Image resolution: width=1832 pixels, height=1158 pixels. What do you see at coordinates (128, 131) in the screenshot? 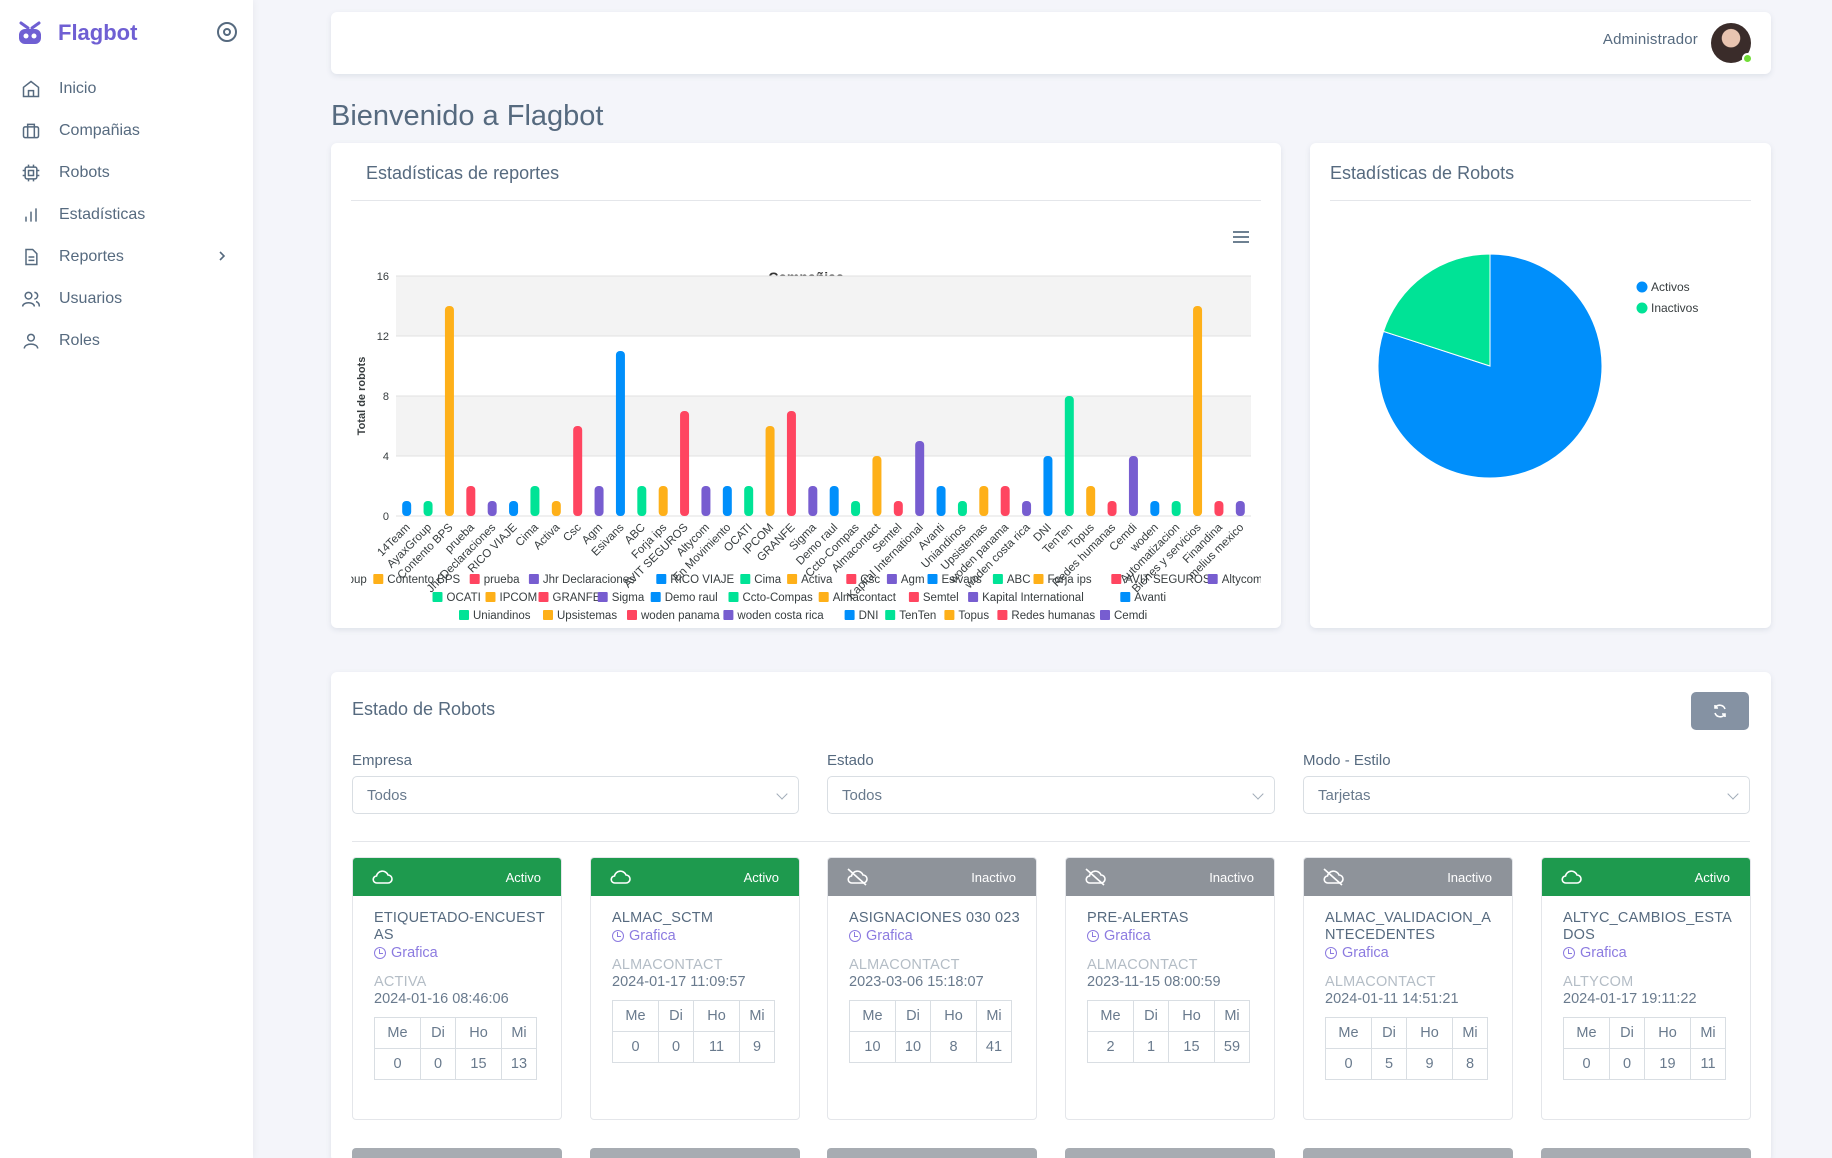
I see `sidebar-item-companias: Compañias` at bounding box center [128, 131].